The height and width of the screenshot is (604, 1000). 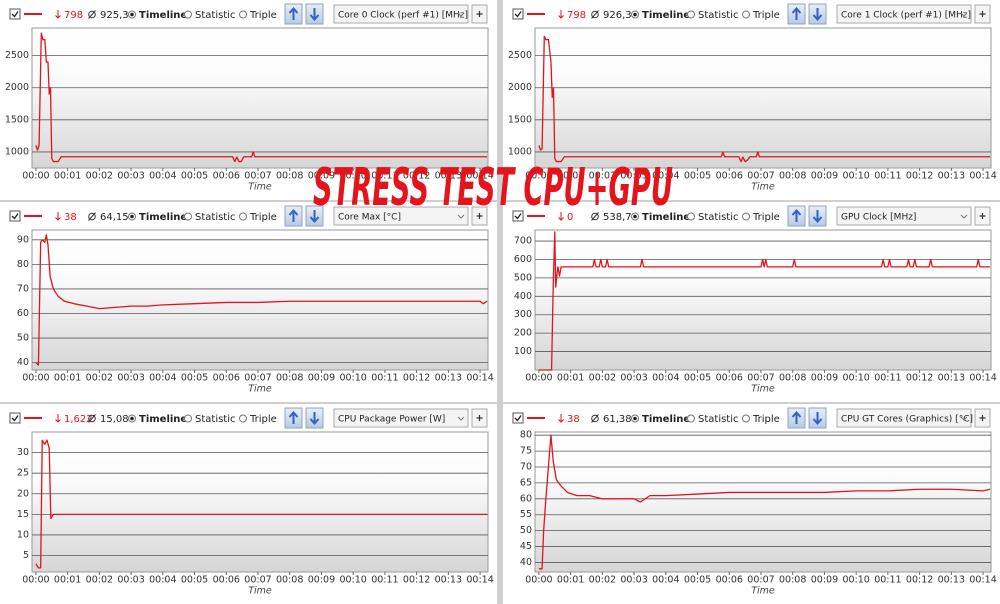 What do you see at coordinates (878, 218) in the screenshot?
I see `sensor-name: GPU Clock [MHz]` at bounding box center [878, 218].